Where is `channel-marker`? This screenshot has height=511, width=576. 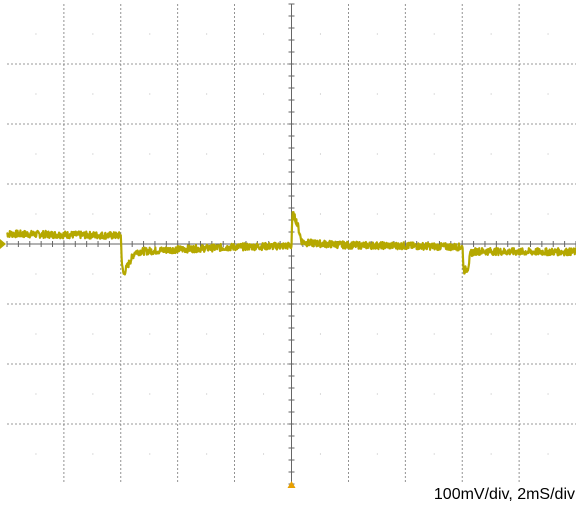 channel-marker is located at coordinates (3, 244).